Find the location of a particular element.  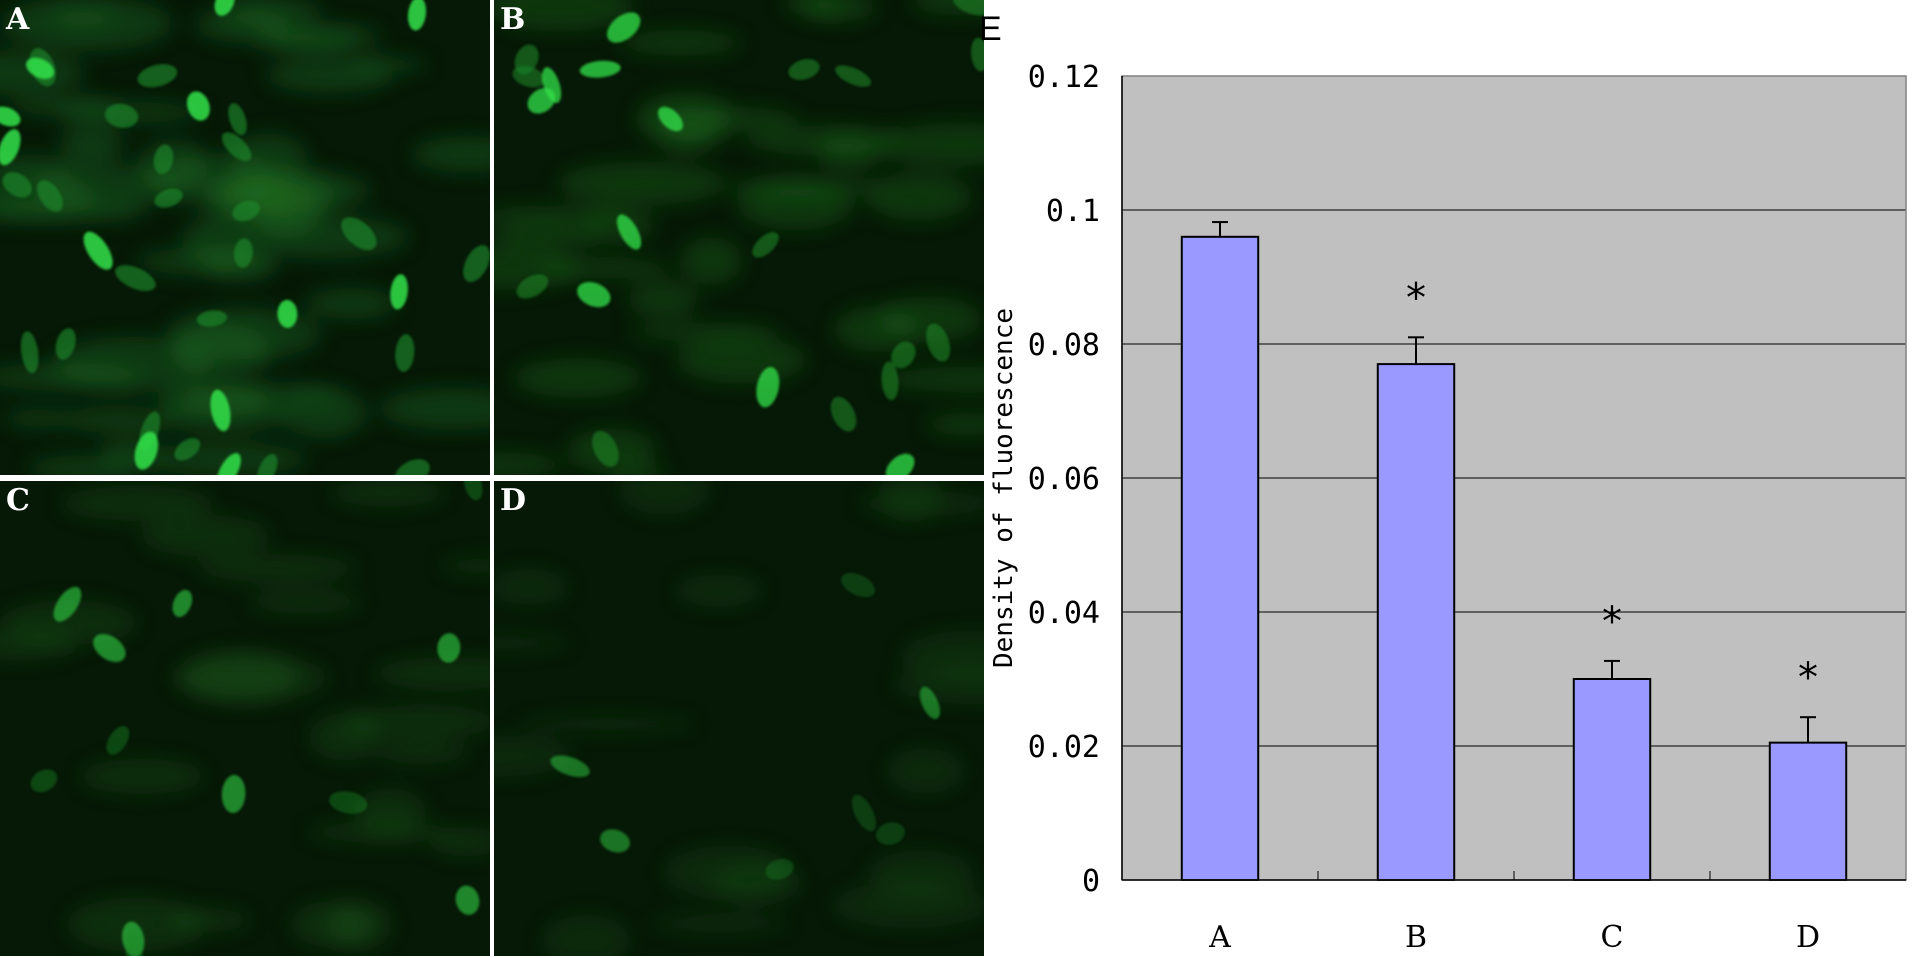

x-tick-label: C is located at coordinates (1612, 937).